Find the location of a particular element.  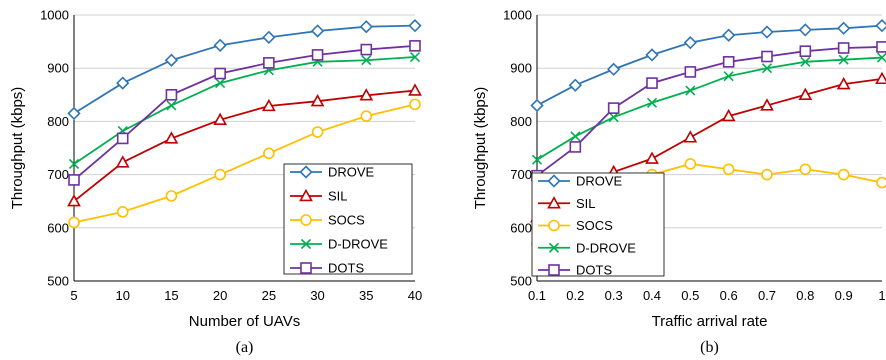

series-line-d-drove is located at coordinates (244, 110).